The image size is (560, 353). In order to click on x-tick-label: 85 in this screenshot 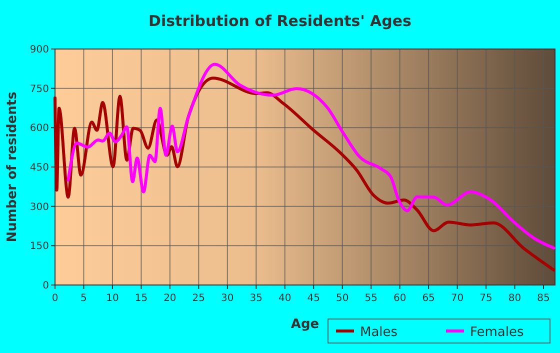, I will do `click(543, 298)`.